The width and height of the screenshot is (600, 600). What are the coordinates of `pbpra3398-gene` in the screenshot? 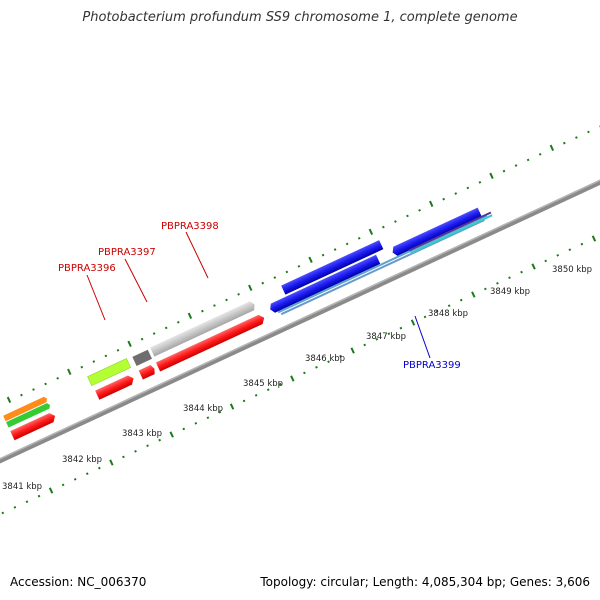 It's located at (210, 342).